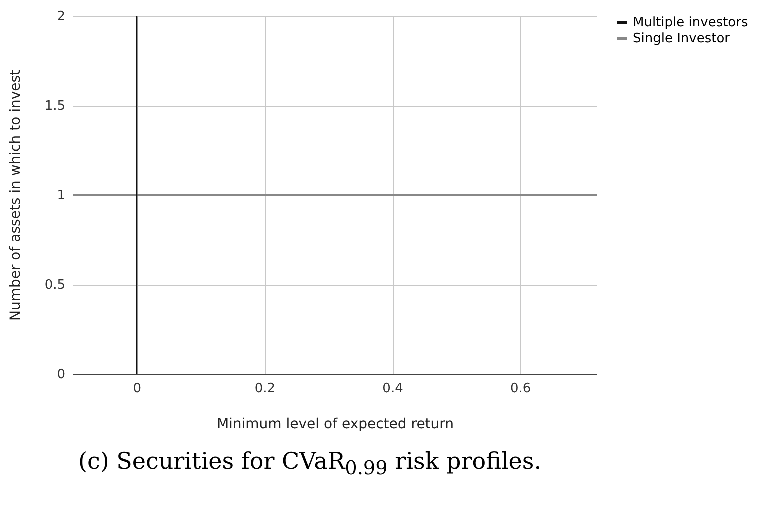 This screenshot has height=511, width=780. What do you see at coordinates (55, 285) in the screenshot?
I see `y-tick-label: 0.5` at bounding box center [55, 285].